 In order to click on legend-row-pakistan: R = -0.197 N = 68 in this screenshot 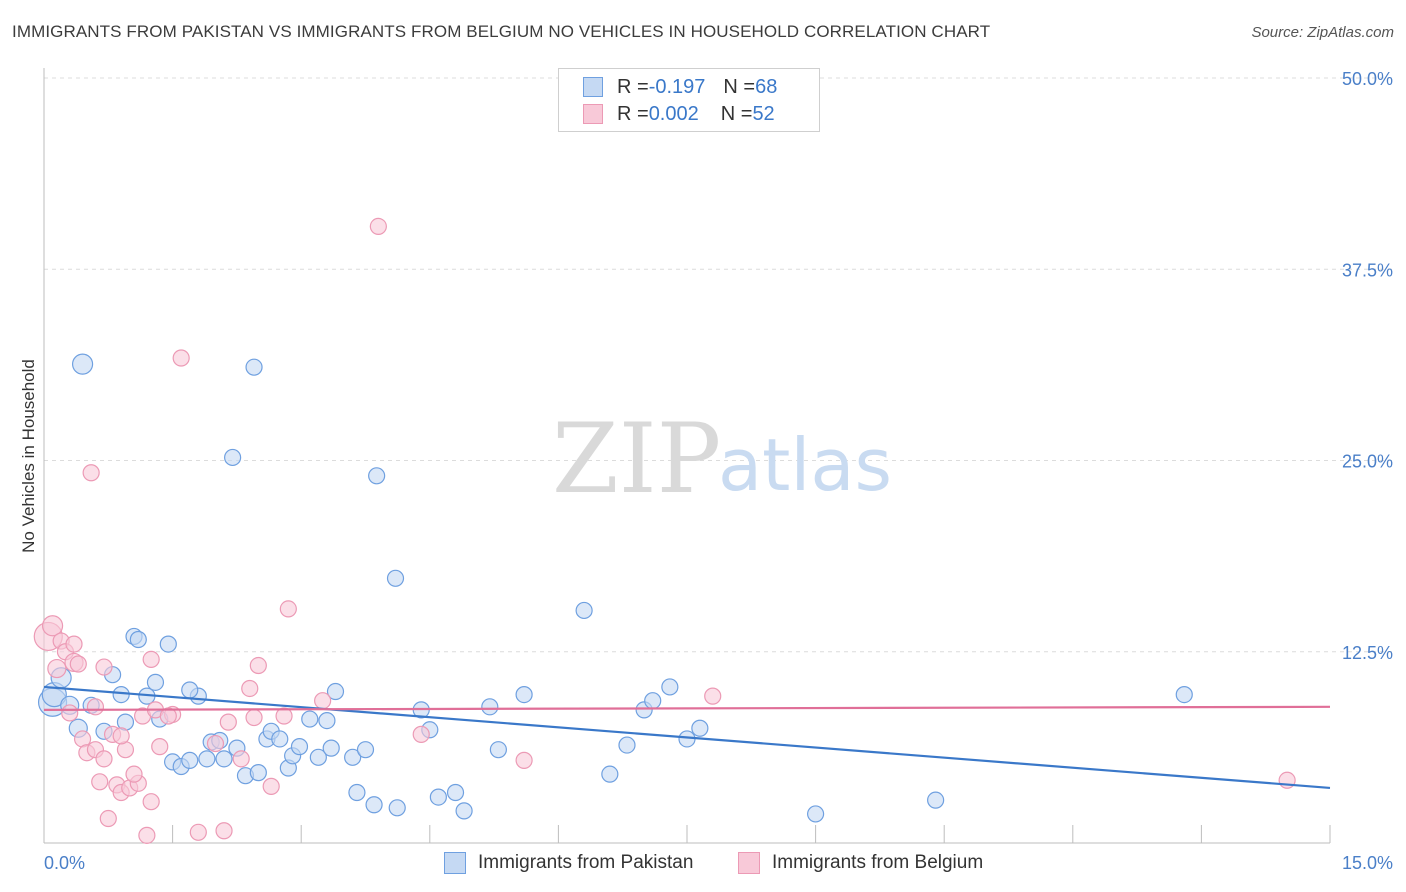, I will do `click(680, 87)`.